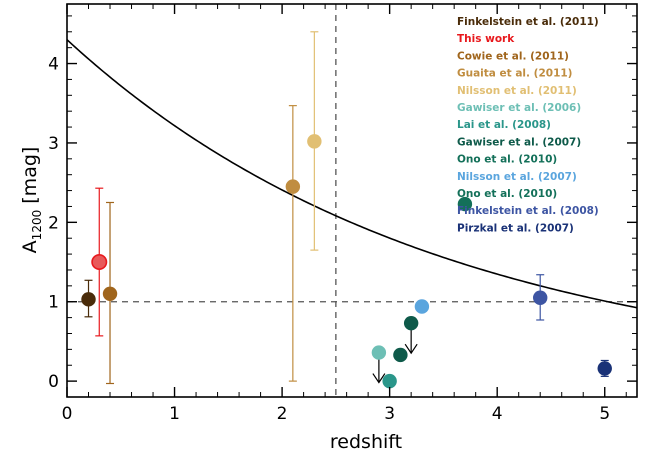 The height and width of the screenshot is (457, 662). What do you see at coordinates (53, 144) in the screenshot?
I see `y-tick-label: 3` at bounding box center [53, 144].